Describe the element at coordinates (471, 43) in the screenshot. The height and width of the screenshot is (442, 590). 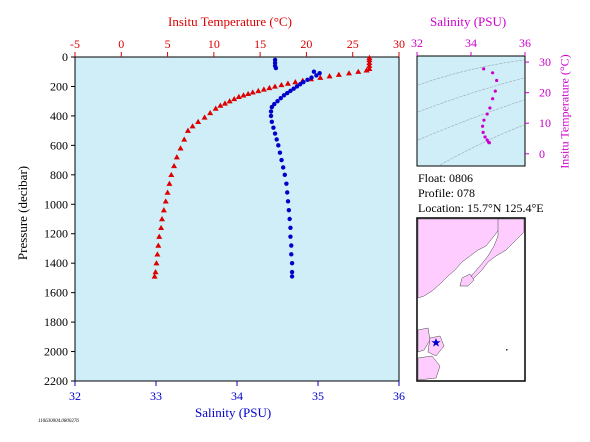
I see `ts-salinity-tick-label: 34` at that location.